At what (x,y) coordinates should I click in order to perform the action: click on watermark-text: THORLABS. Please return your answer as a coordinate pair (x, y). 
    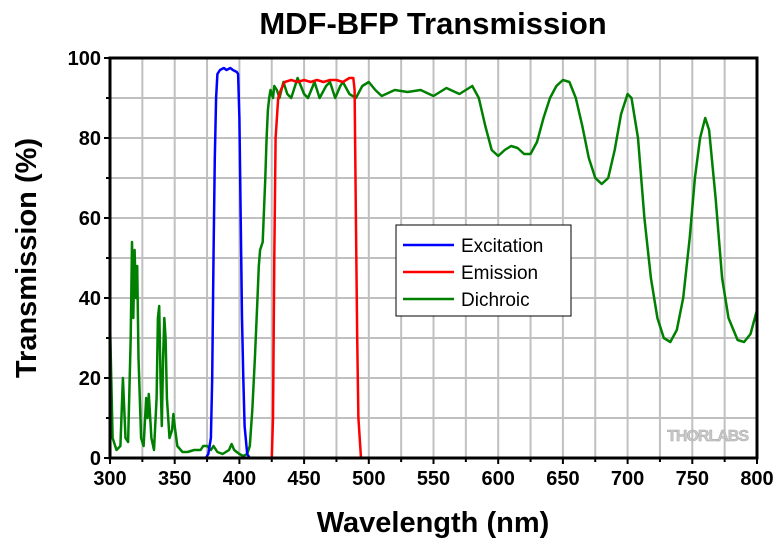
    Looking at the image, I should click on (708, 436).